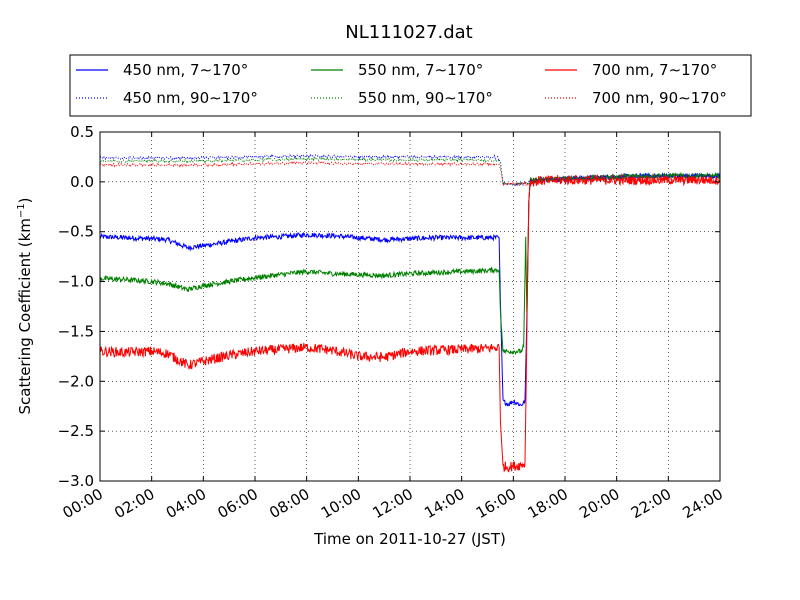 This screenshot has height=600, width=800. I want to click on x-tick-label: 22:00, so click(651, 503).